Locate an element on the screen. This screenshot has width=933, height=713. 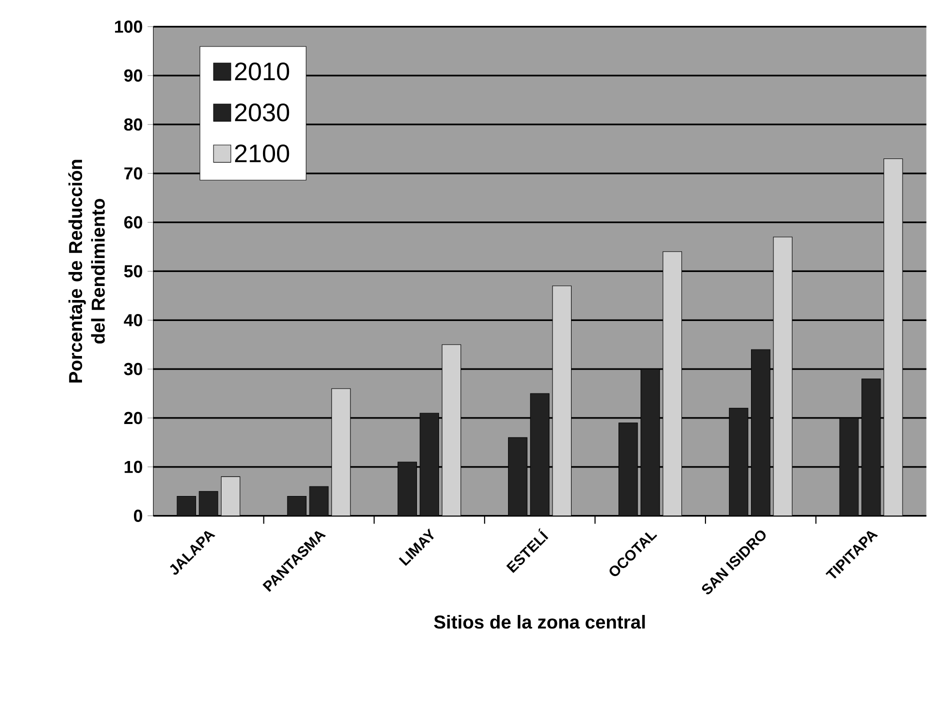
y-tick-label: 50 is located at coordinates (133, 271).